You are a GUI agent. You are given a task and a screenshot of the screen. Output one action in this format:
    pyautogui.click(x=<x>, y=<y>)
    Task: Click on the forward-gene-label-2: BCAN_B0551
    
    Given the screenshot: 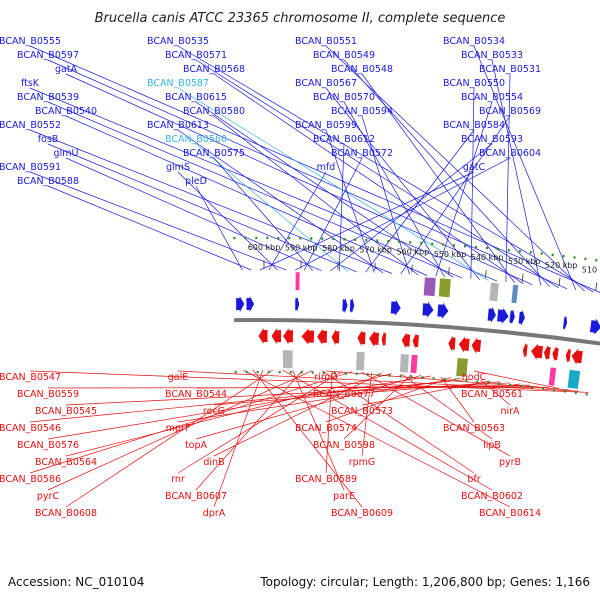 What is the action you would take?
    pyautogui.click(x=326, y=41)
    